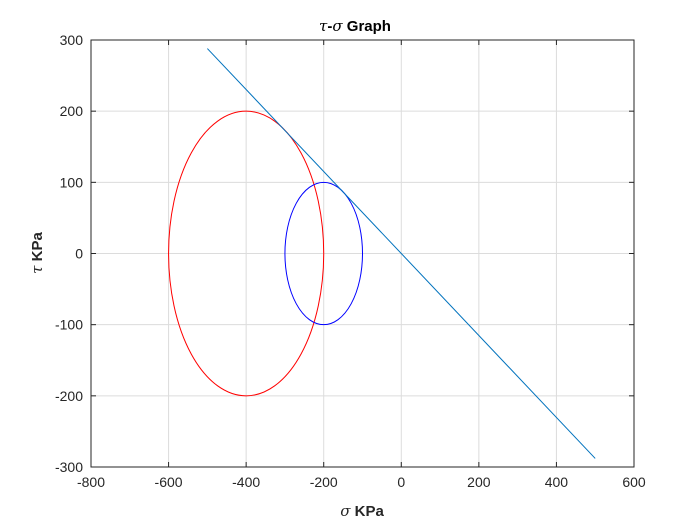 The width and height of the screenshot is (700, 525). Describe the element at coordinates (479, 482) in the screenshot. I see `x-tick-label: 200` at that location.